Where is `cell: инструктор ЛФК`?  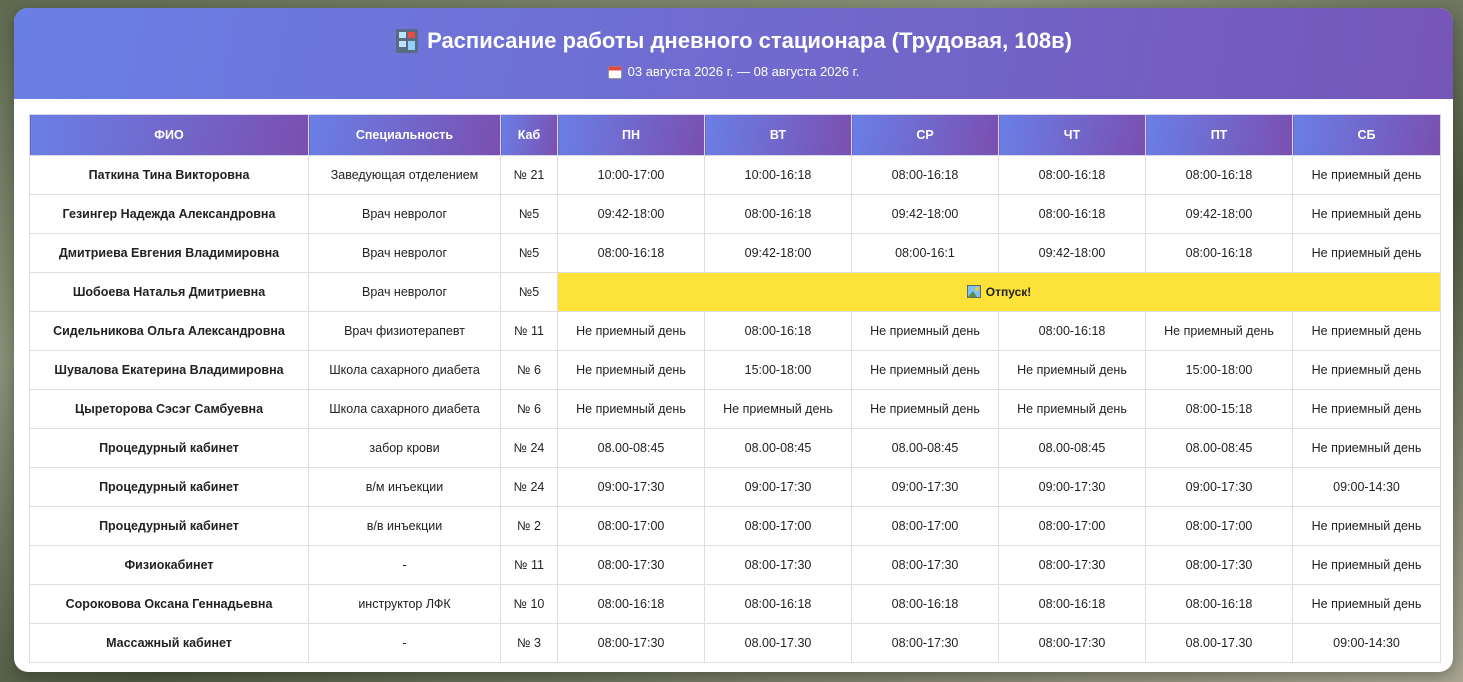
cell: инструктор ЛФК is located at coordinates (404, 604).